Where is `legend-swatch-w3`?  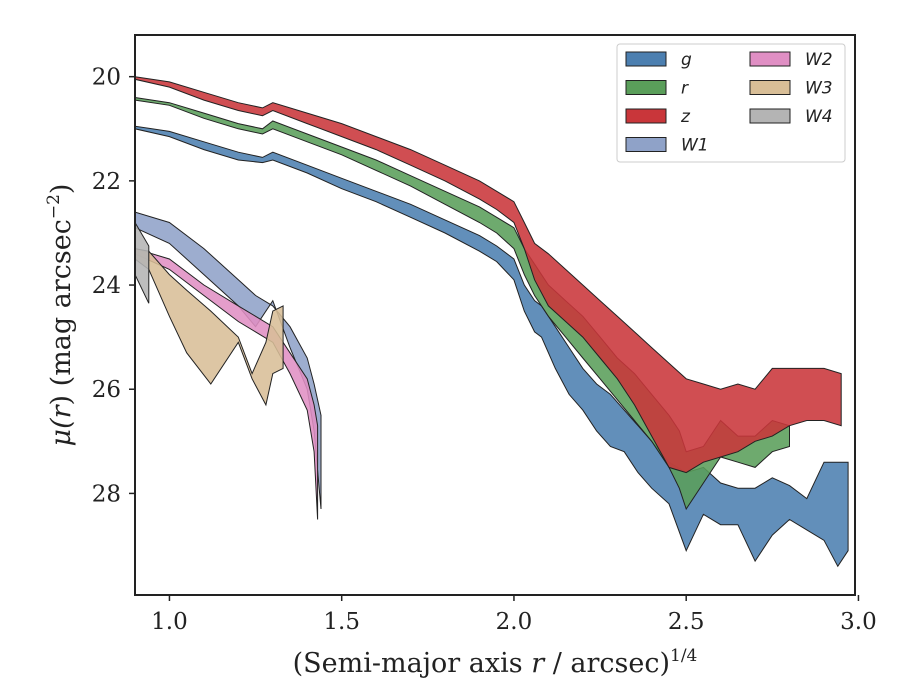 legend-swatch-w3 is located at coordinates (770, 87).